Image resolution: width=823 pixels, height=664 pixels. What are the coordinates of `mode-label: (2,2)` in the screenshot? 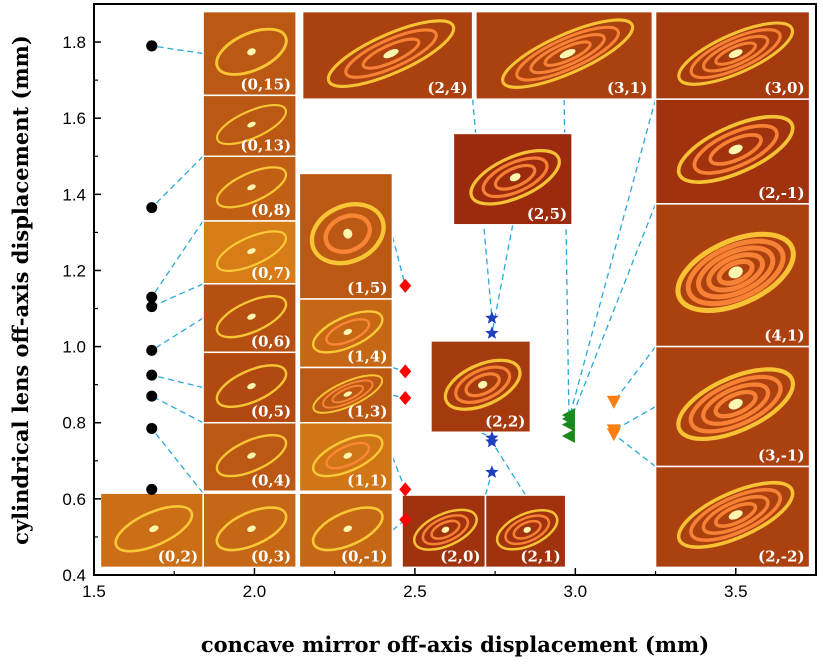 It's located at (505, 421).